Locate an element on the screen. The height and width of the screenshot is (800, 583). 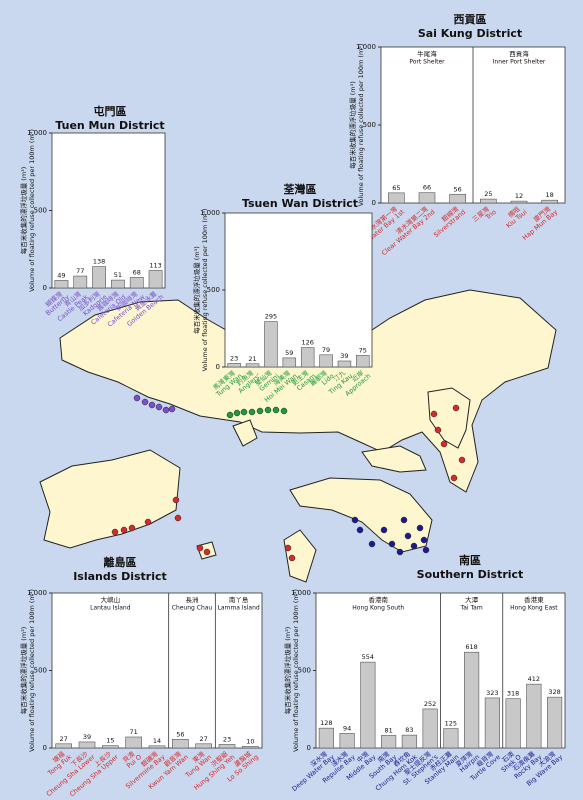
group-label: 大嶼山 is located at coordinates (111, 599).